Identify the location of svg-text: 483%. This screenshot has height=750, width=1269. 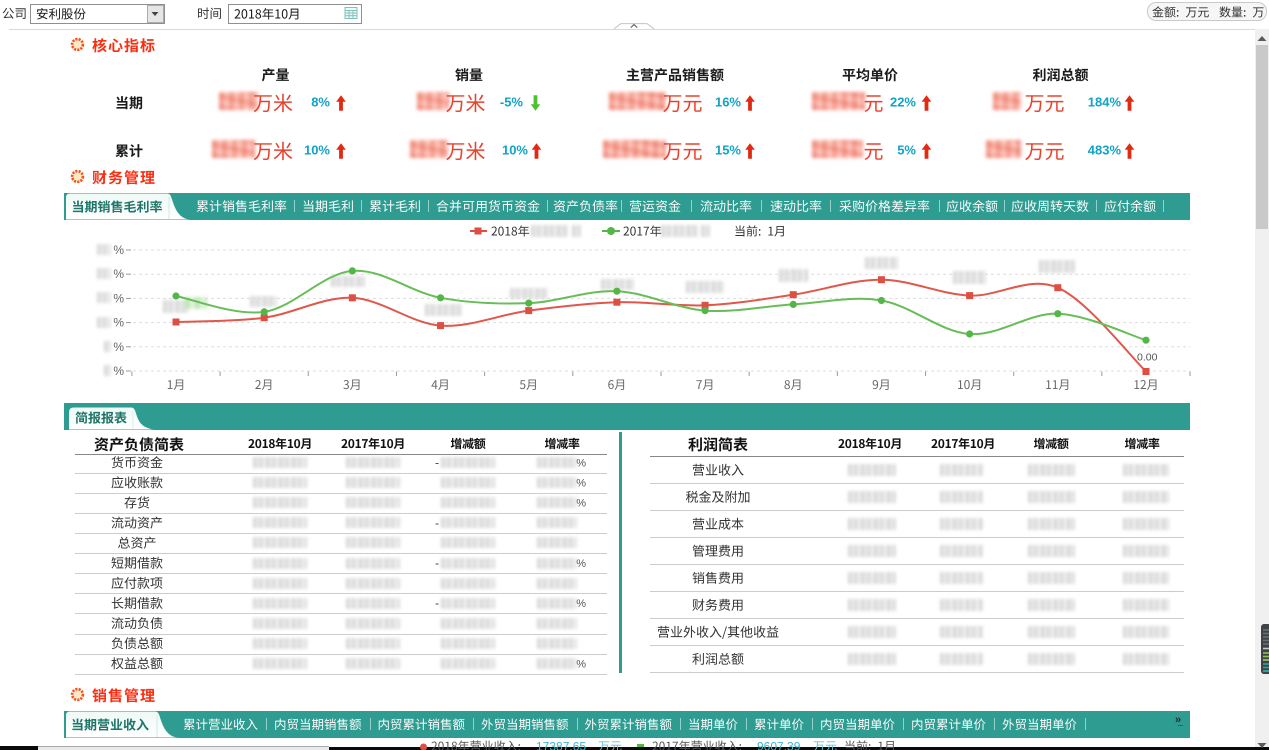
(1105, 150).